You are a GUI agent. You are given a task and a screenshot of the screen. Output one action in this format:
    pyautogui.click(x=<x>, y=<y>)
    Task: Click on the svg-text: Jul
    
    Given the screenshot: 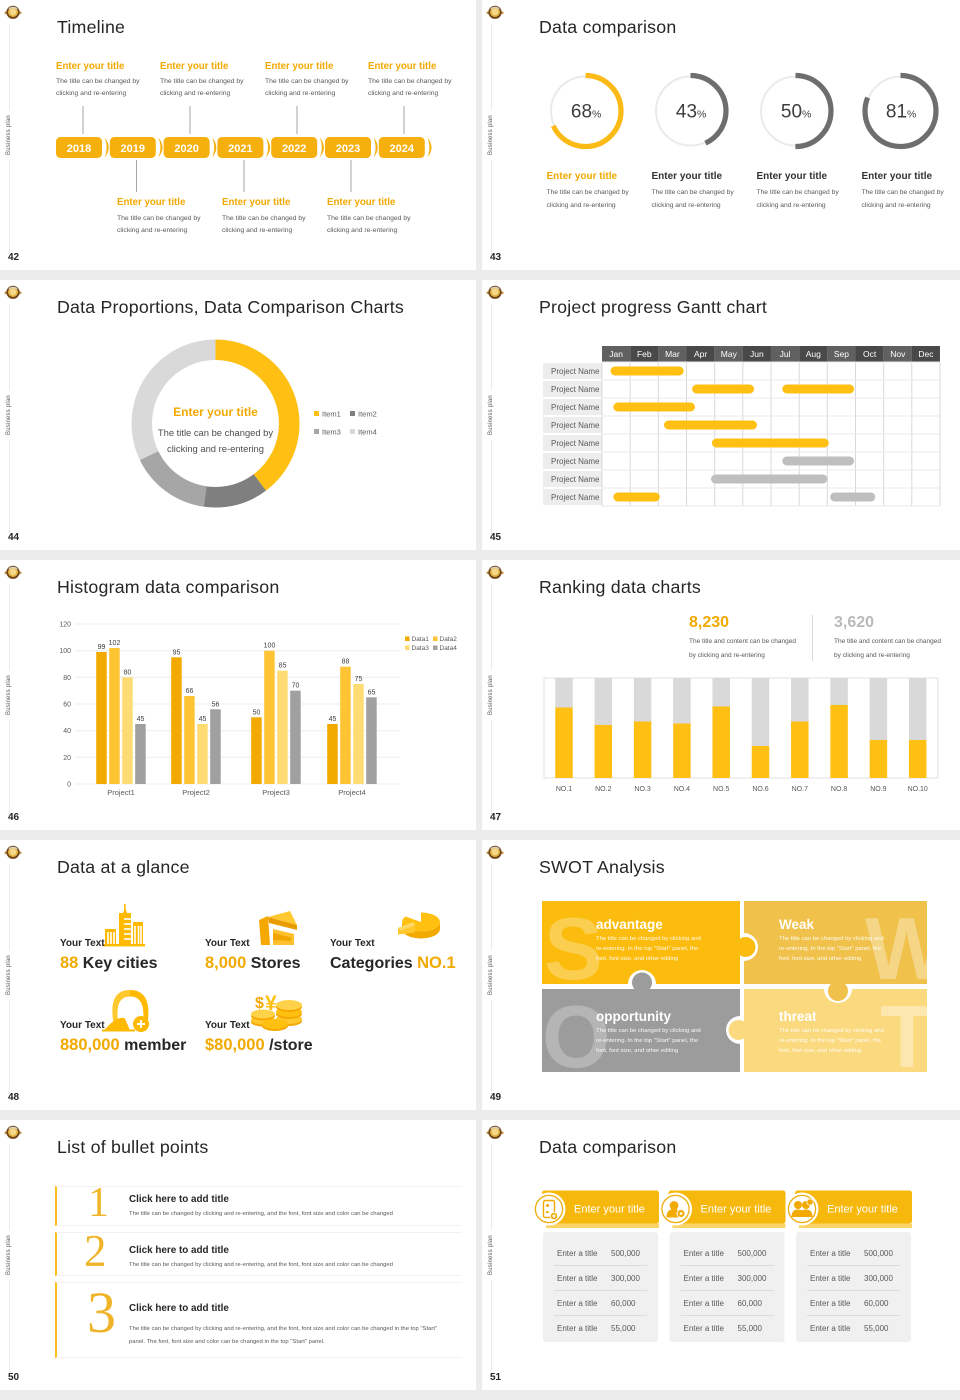 What is the action you would take?
    pyautogui.click(x=785, y=354)
    